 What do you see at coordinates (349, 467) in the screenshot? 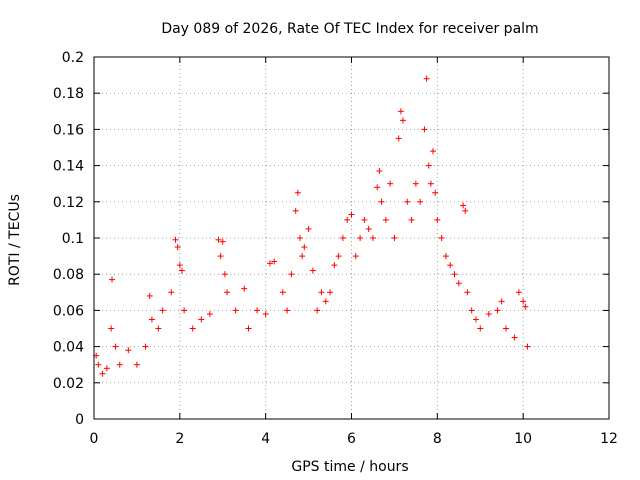
I see `x-axis-label: GPS time / hours` at bounding box center [349, 467].